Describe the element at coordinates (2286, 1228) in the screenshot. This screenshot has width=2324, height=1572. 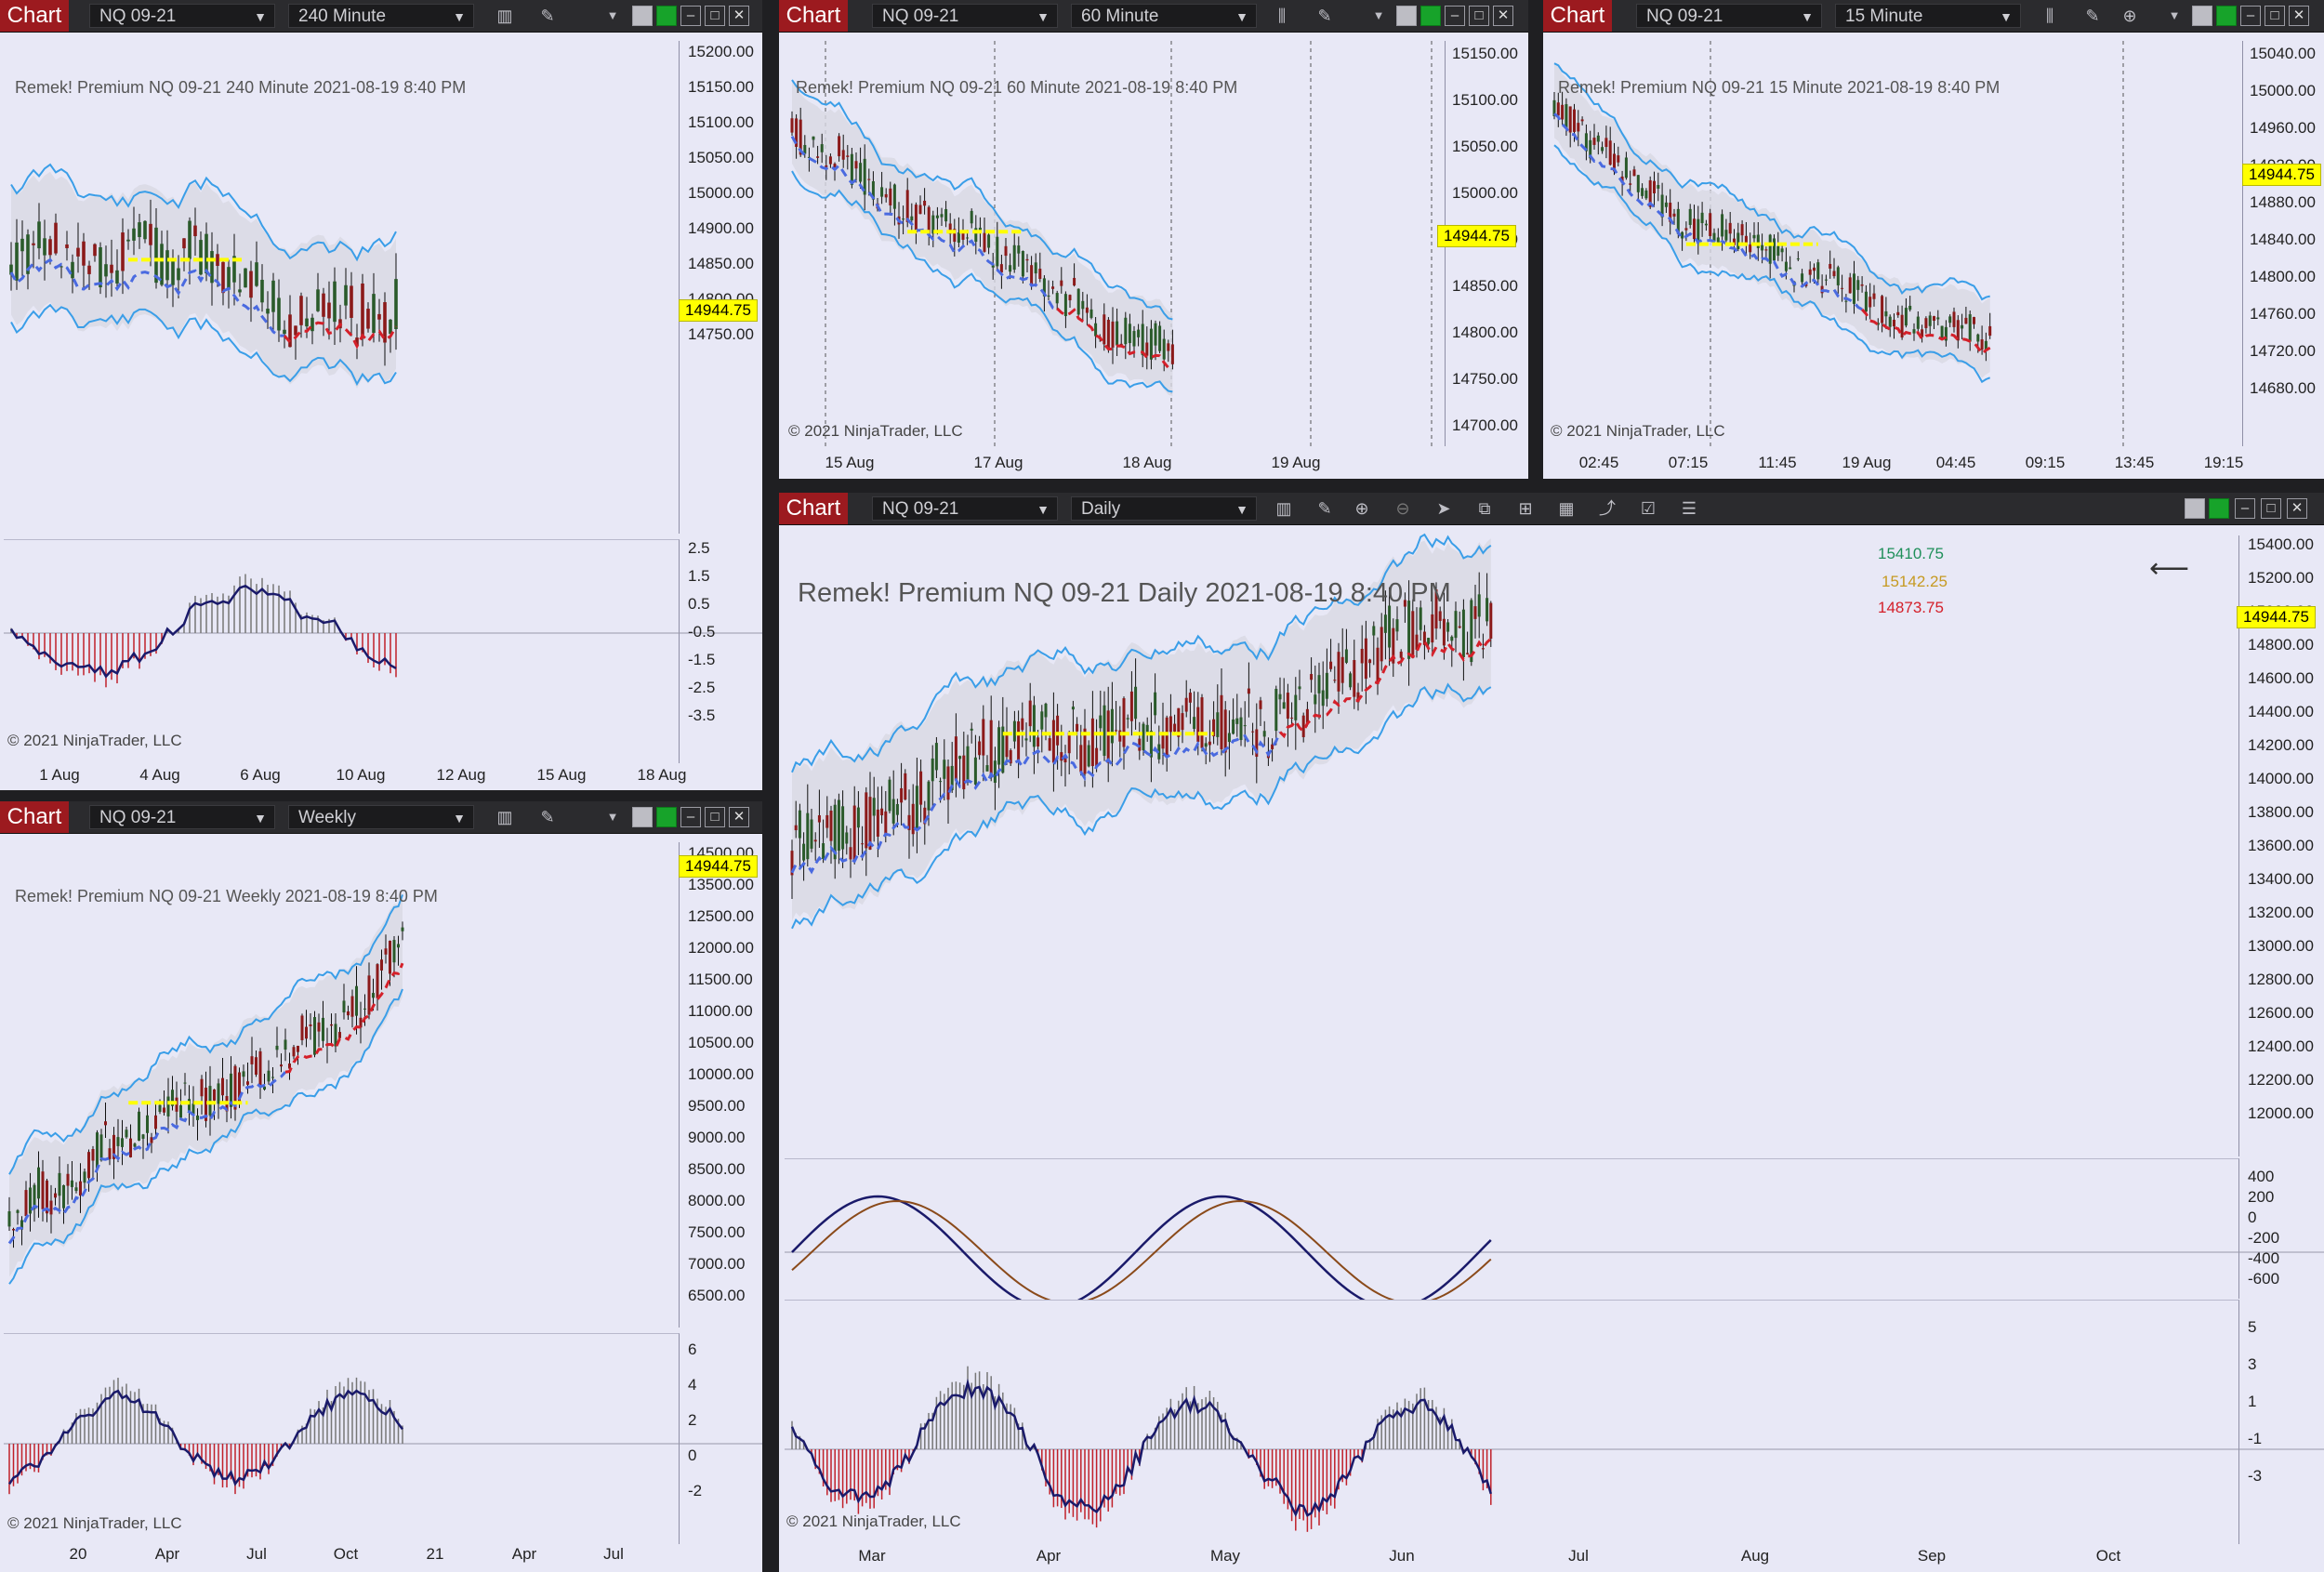
I see `indicator-axis: 400 200 0 -200 -400 -600` at that location.